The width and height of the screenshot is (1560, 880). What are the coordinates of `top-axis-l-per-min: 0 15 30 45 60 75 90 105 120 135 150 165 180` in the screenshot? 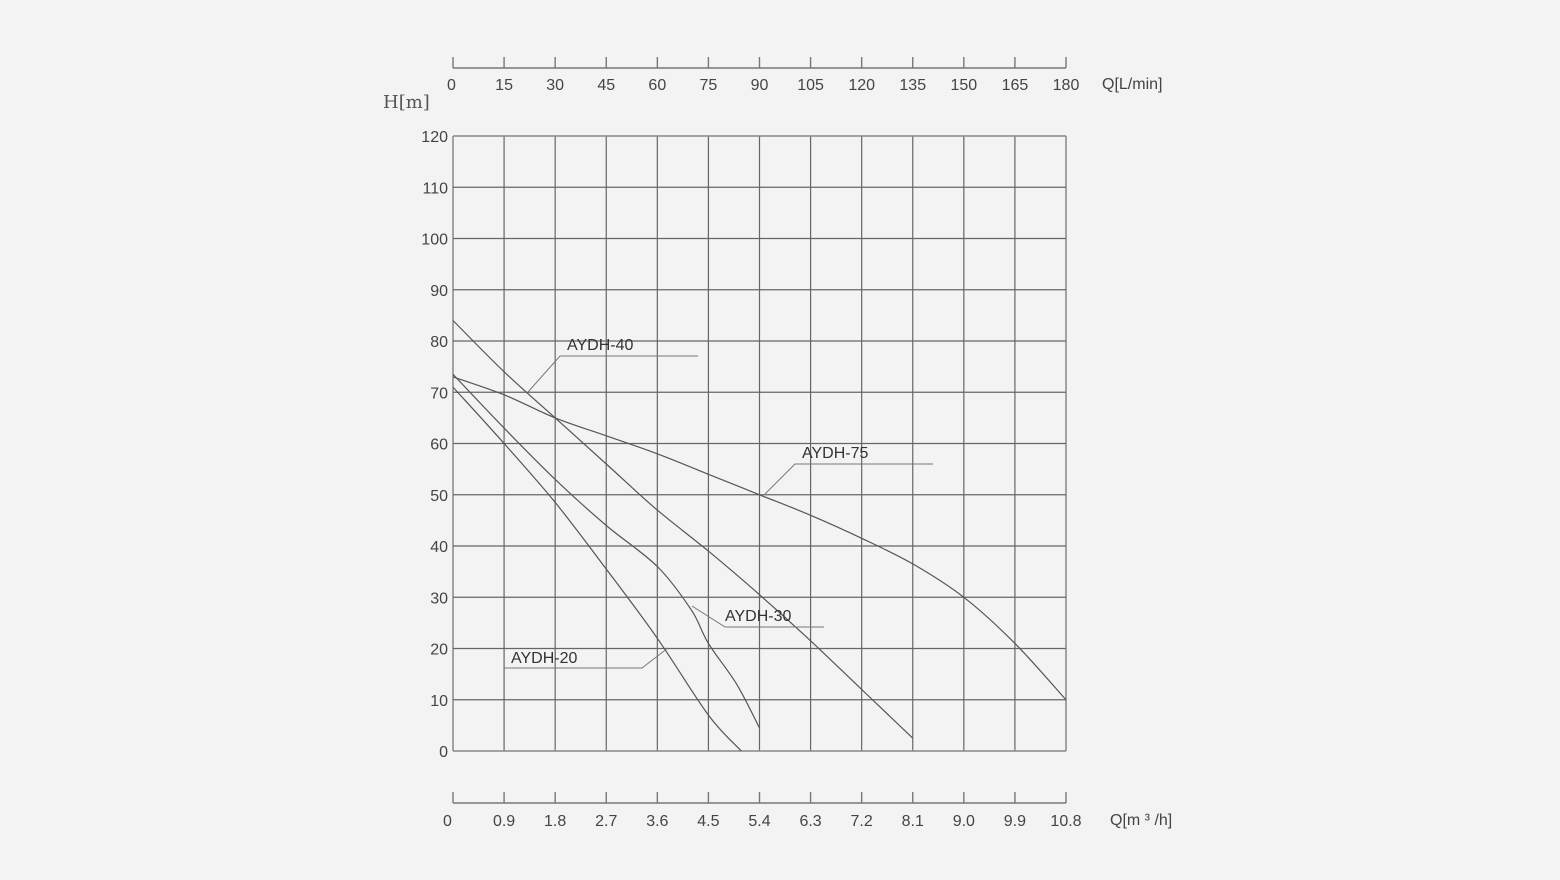 It's located at (763, 75).